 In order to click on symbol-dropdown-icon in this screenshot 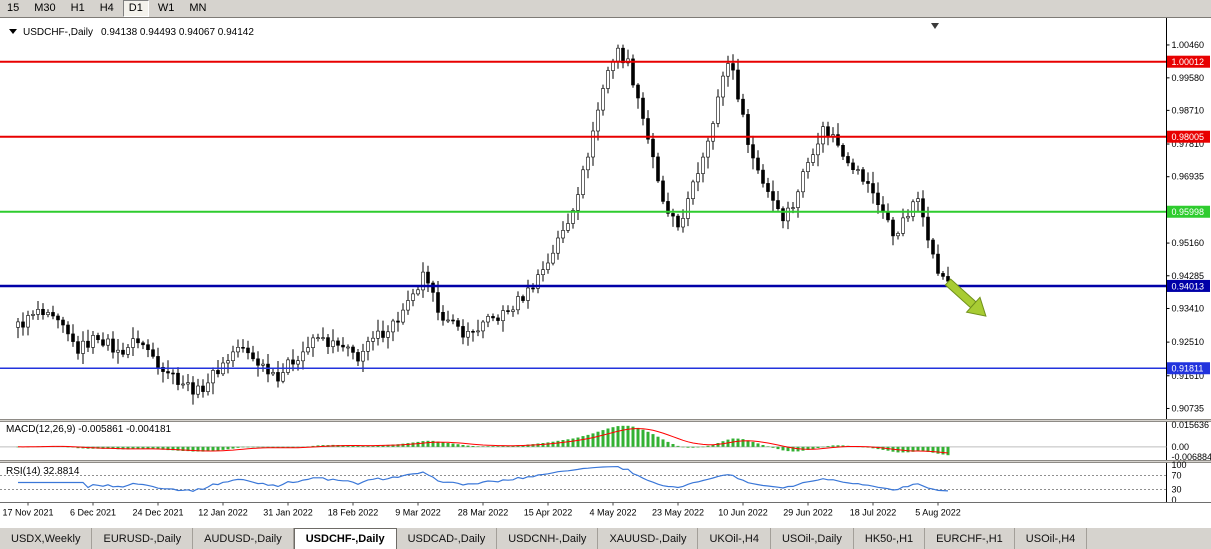, I will do `click(13, 31)`.